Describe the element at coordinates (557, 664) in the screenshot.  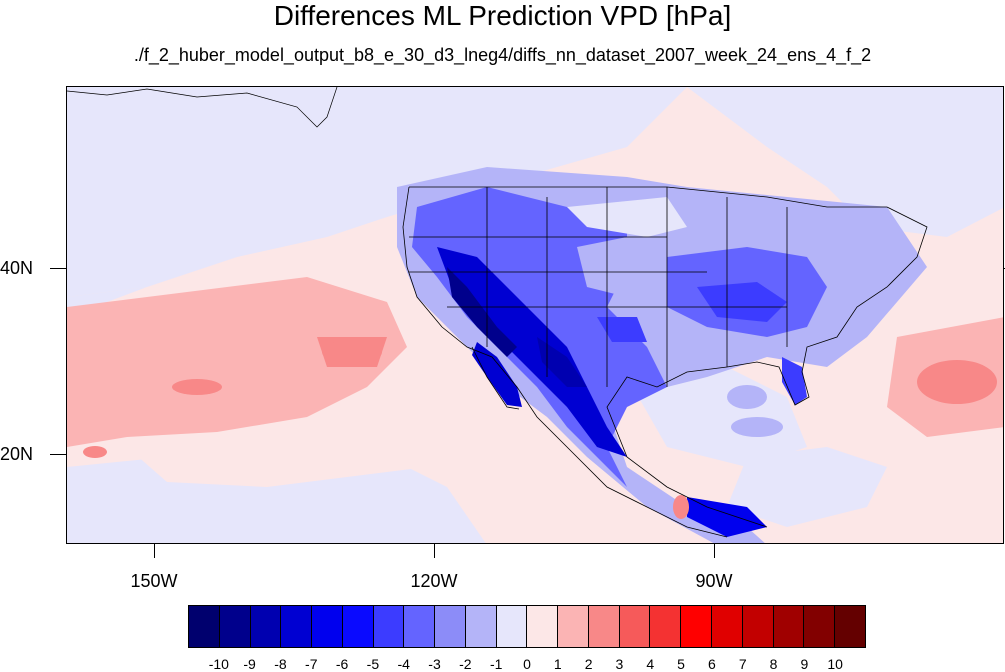
I see `colorbar-tick-label: 1` at that location.